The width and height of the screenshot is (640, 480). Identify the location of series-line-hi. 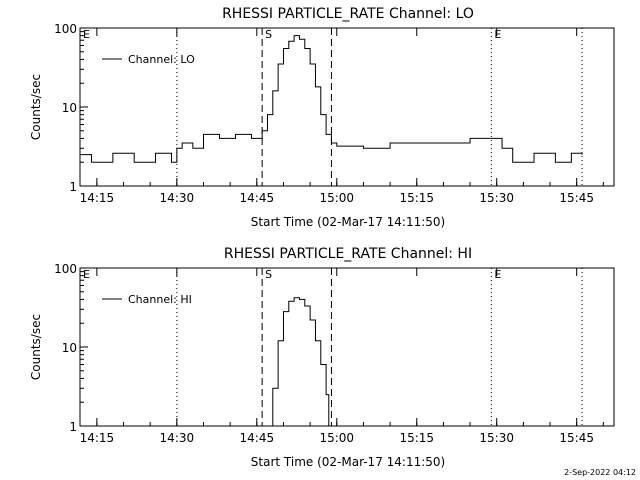
(298, 362).